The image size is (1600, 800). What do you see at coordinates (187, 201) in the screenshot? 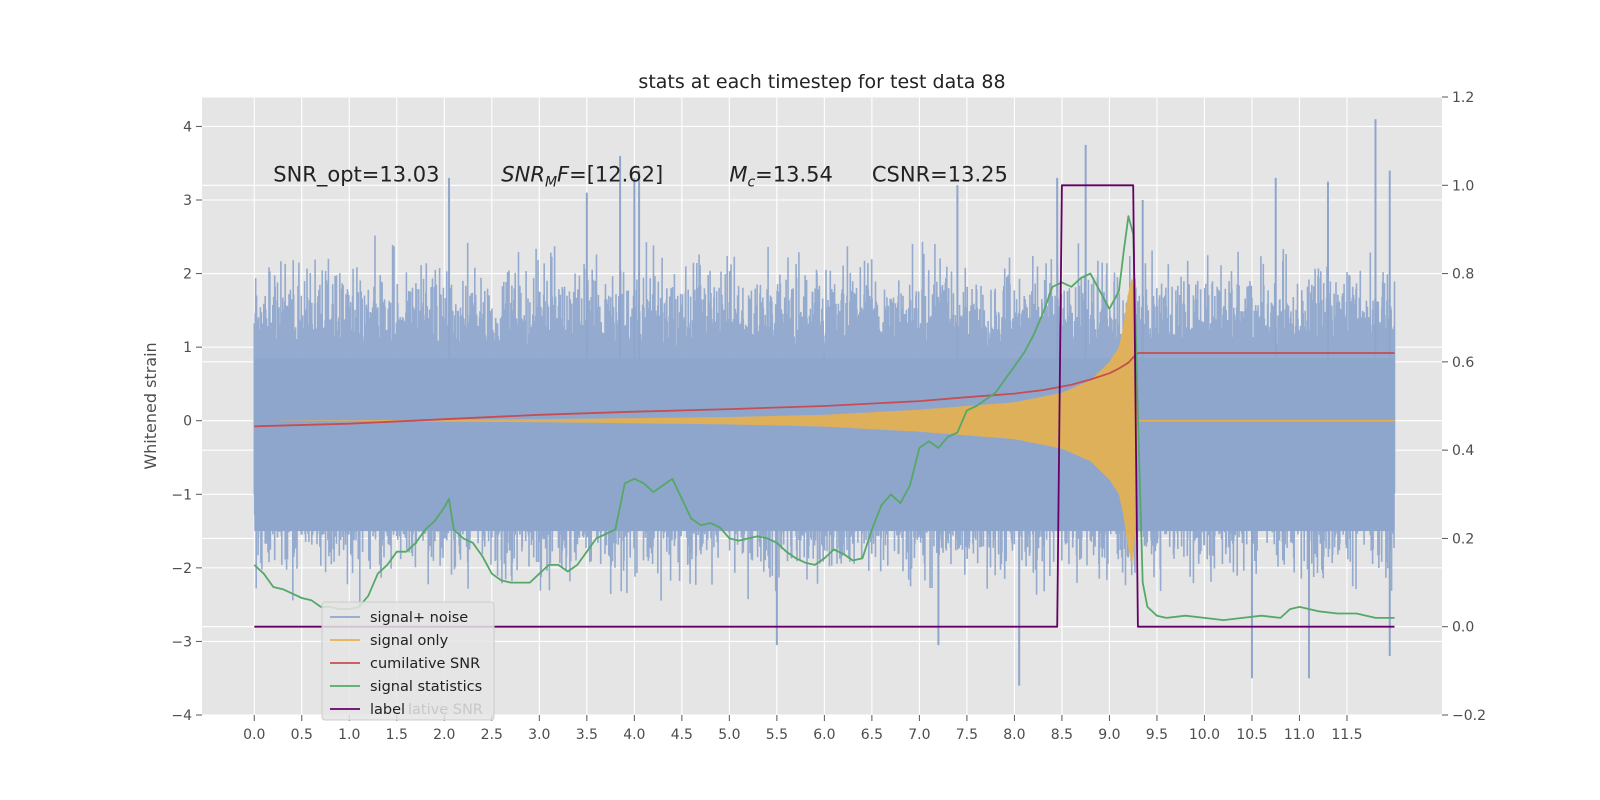
I see `y-tick-label-left: 3` at bounding box center [187, 201].